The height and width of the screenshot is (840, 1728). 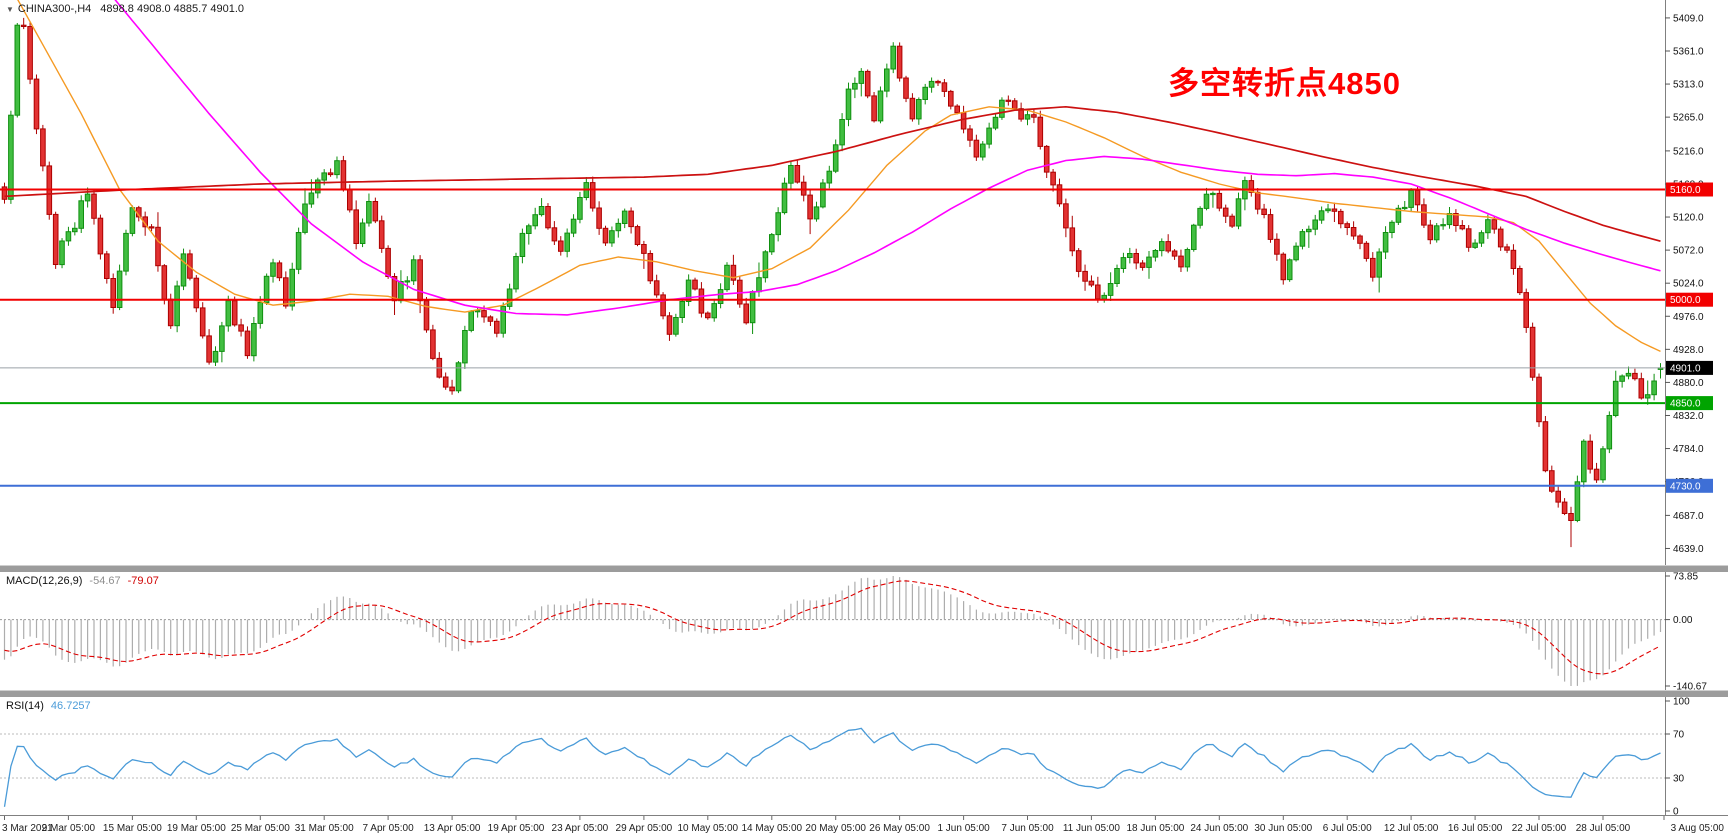 I want to click on rsi-tick: 0, so click(x=1676, y=812).